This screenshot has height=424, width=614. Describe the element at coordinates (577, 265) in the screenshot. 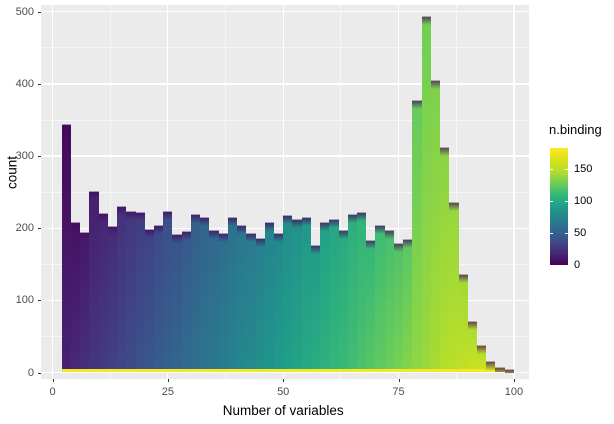

I see `legend-tick-label: 0` at that location.